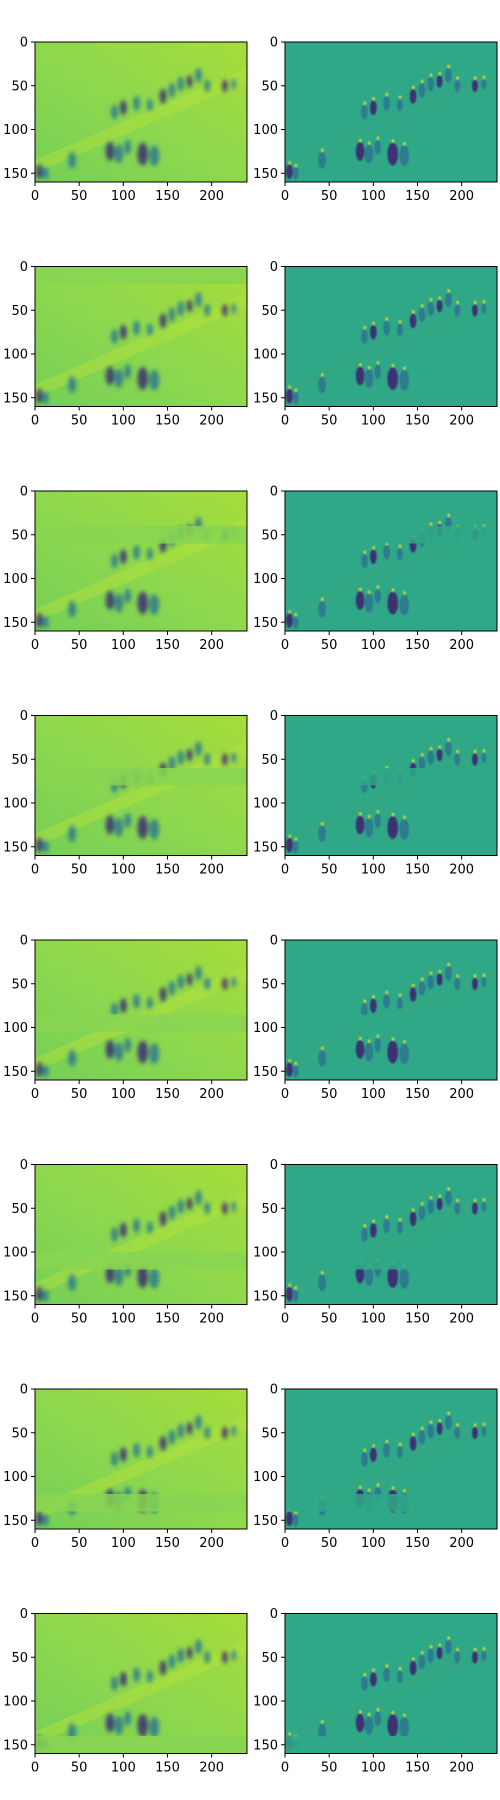  Describe the element at coordinates (125, 793) in the screenshot. I see `panel-r4-left: 0 50 100 150 200 0 50 100 150` at that location.